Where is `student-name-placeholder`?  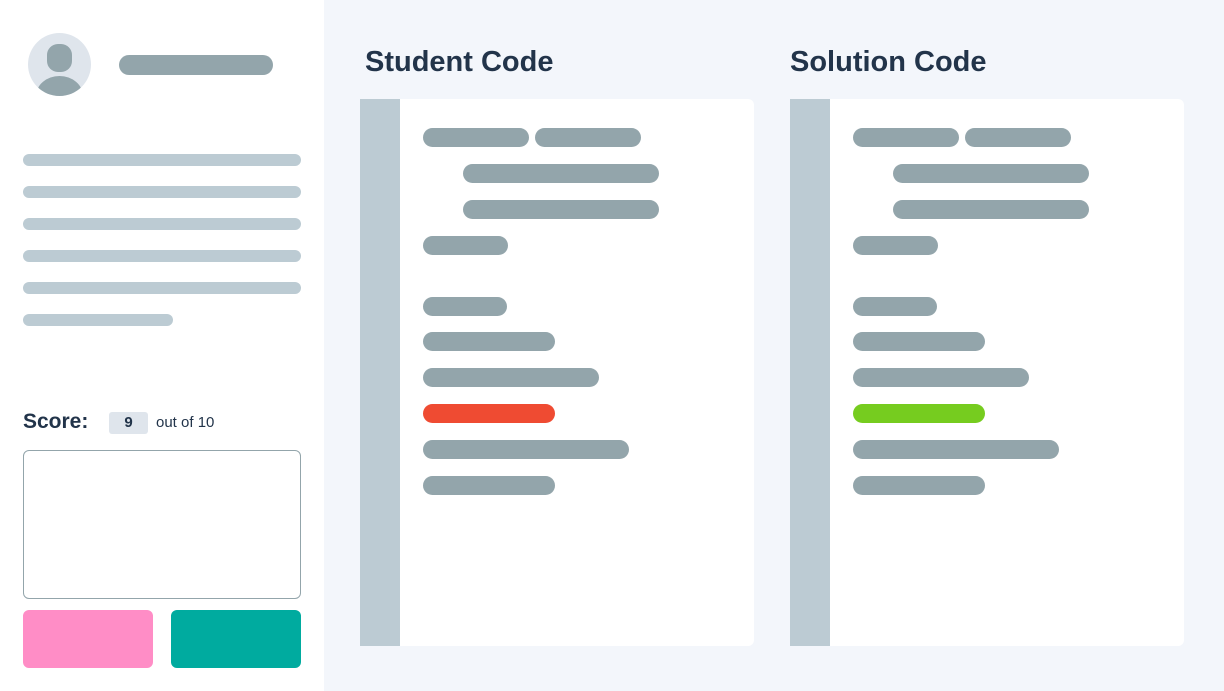
student-name-placeholder is located at coordinates (196, 65).